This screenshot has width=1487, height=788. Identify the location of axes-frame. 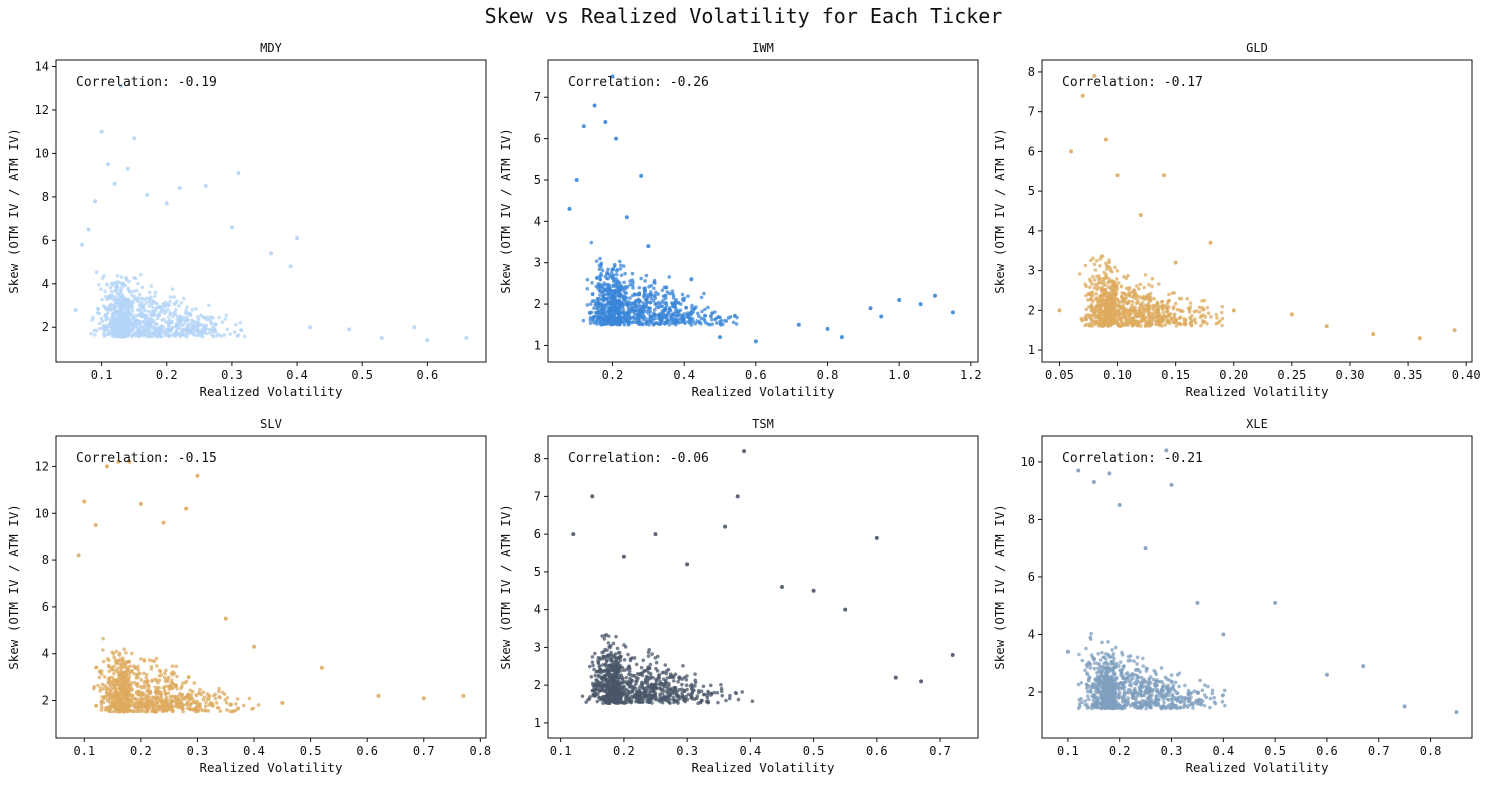
(271, 587).